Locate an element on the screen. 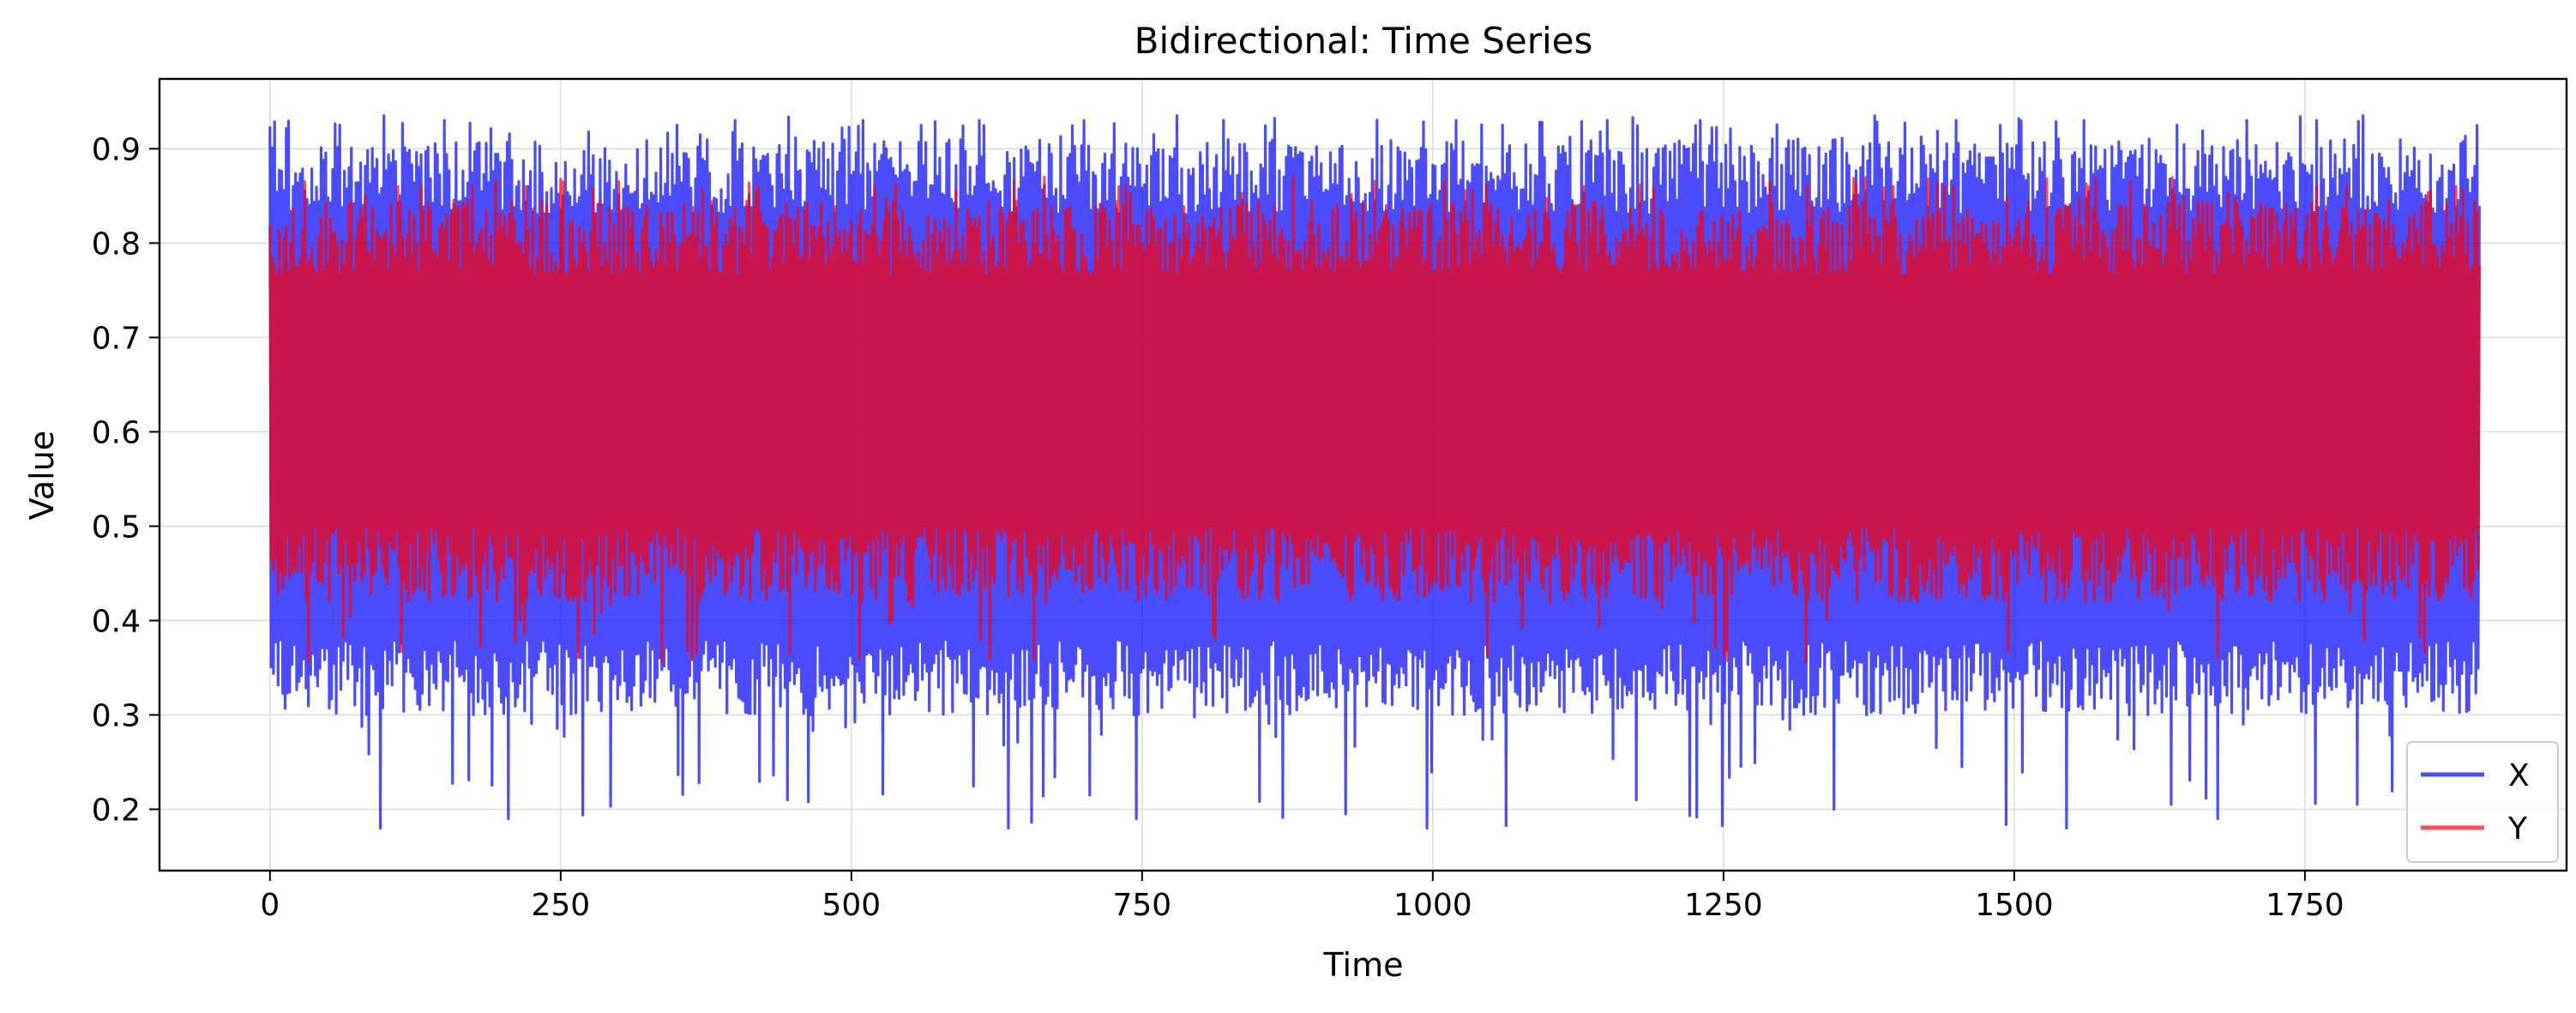 The image size is (2576, 1013). y-tick-label: 0.4 is located at coordinates (117, 621).